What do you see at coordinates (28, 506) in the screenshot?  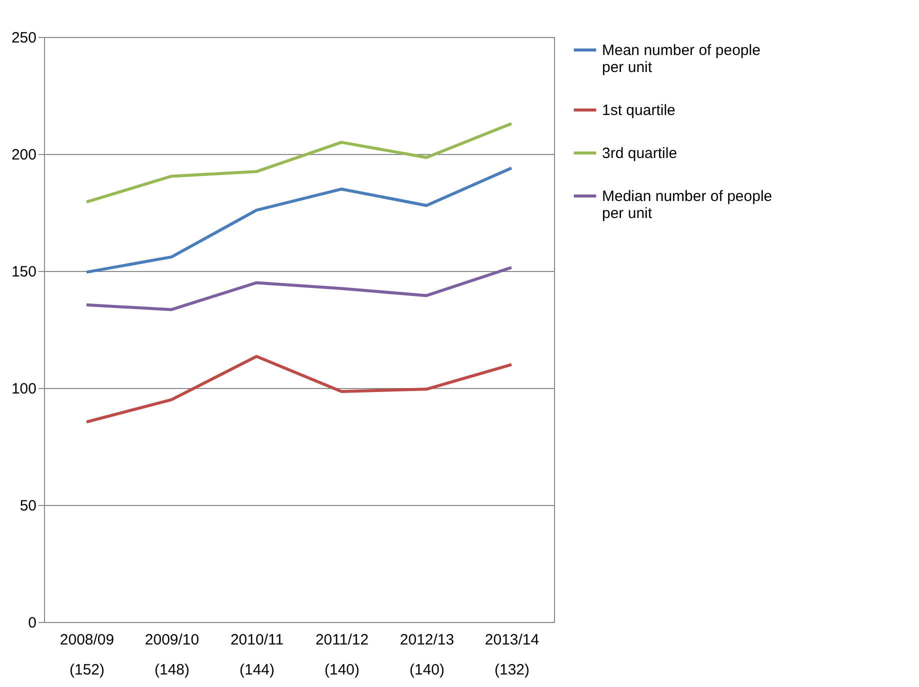 I see `y-tick-label: 50` at bounding box center [28, 506].